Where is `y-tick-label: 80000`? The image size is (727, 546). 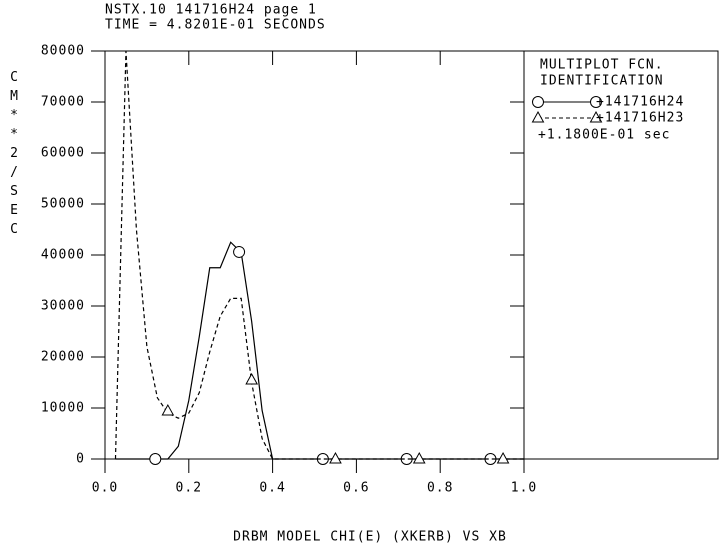
y-tick-label: 80000 is located at coordinates (63, 51).